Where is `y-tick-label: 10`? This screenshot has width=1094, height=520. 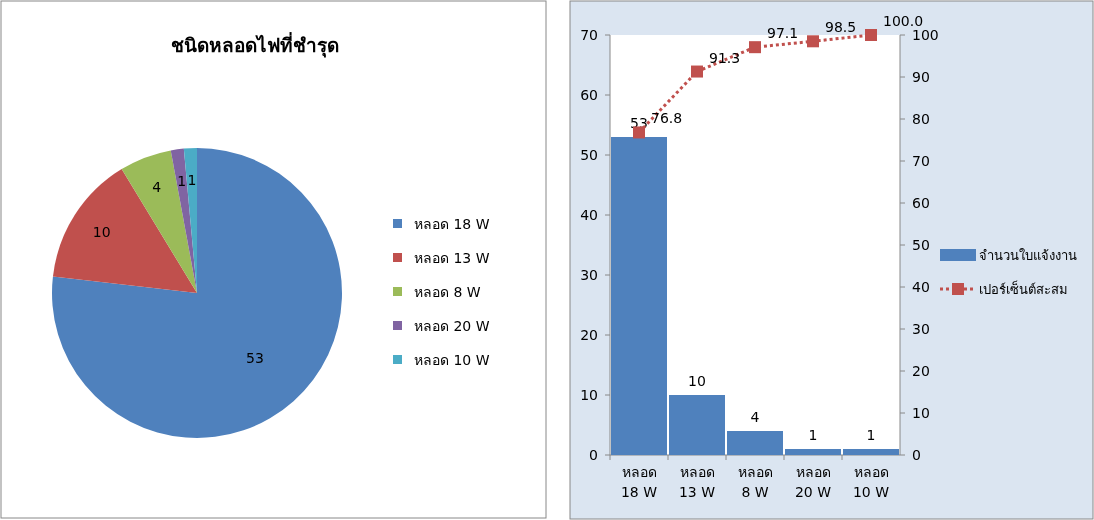
y-tick-label: 10 is located at coordinates (589, 395).